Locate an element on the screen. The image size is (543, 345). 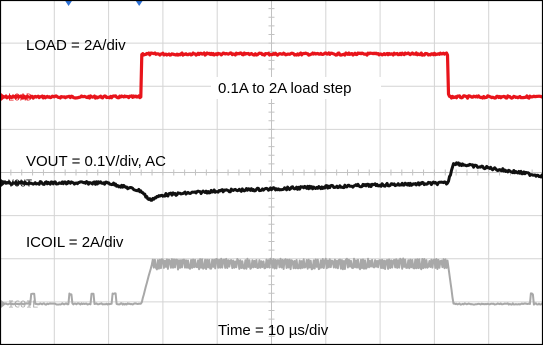
trace-icoil is located at coordinates (271, 281).